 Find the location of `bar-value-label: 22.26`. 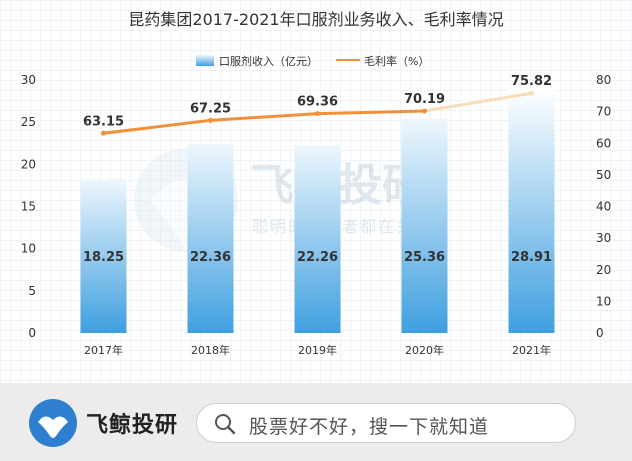

bar-value-label: 22.26 is located at coordinates (317, 257).